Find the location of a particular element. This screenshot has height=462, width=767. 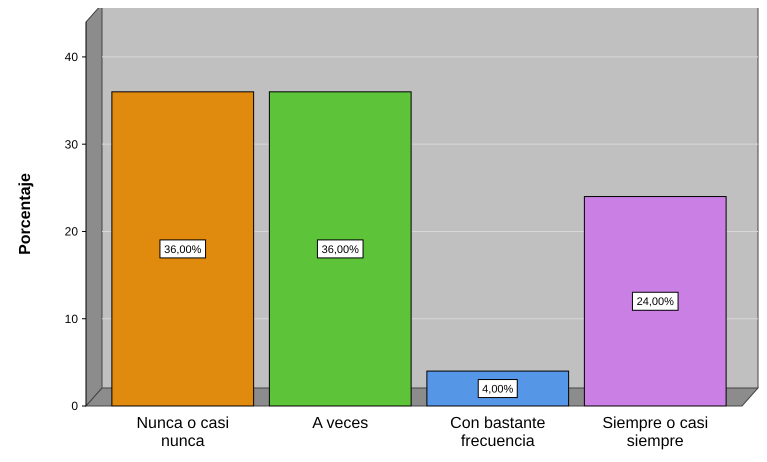

y-tick-label: 10 is located at coordinates (71, 319).